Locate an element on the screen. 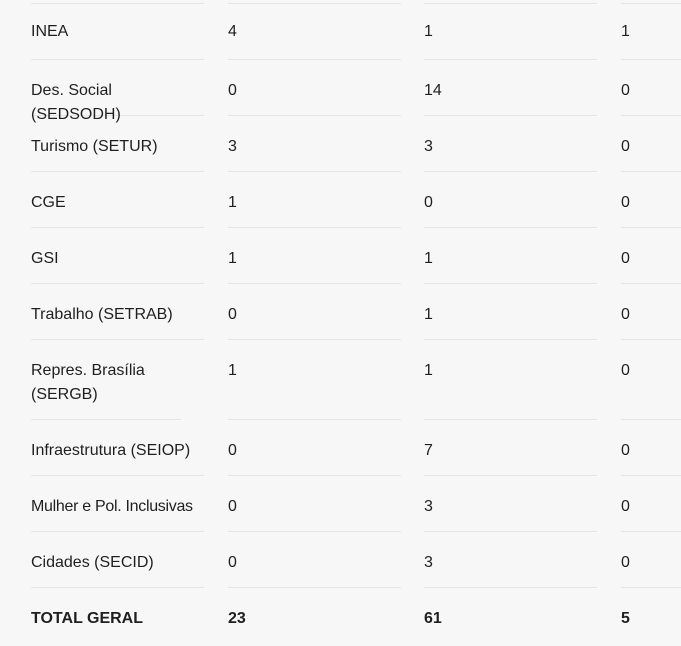 The height and width of the screenshot is (646, 681). row-value-col2: 7 is located at coordinates (510, 448).